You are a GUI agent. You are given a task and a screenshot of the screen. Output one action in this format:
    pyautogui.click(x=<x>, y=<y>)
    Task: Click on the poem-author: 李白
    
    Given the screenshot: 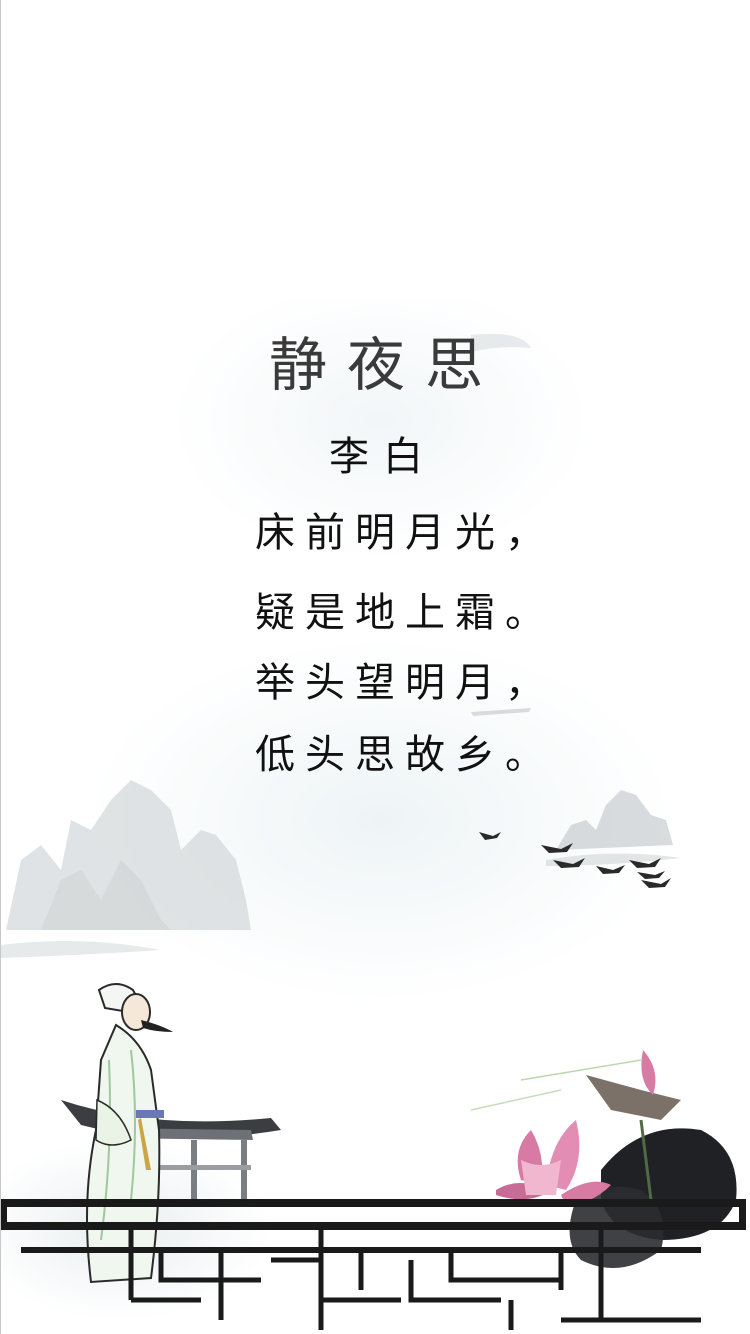 What is the action you would take?
    pyautogui.click(x=383, y=457)
    